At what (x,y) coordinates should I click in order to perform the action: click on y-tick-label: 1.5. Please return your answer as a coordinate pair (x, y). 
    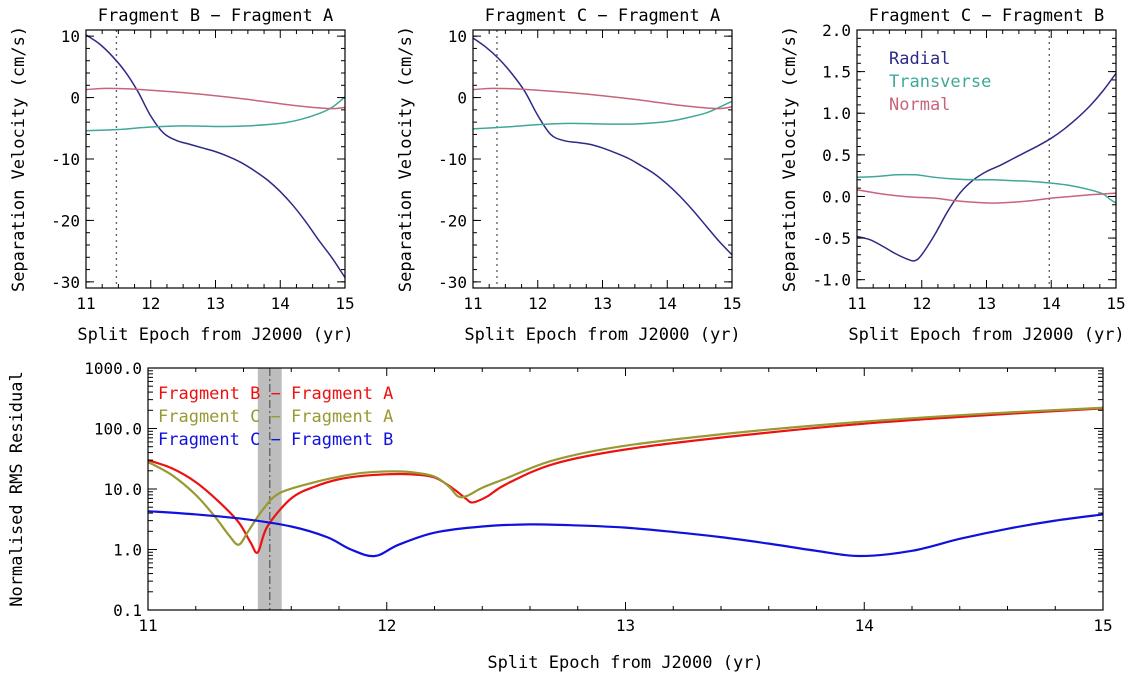
    Looking at the image, I should click on (836, 72).